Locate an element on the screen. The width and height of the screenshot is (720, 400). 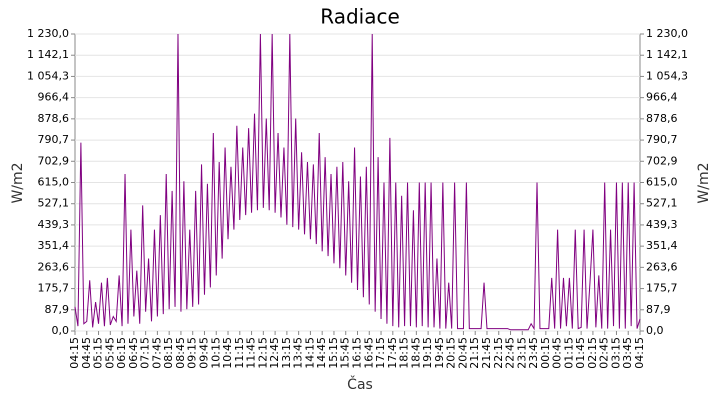
x-tick-label: 10:45 is located at coordinates (227, 353).